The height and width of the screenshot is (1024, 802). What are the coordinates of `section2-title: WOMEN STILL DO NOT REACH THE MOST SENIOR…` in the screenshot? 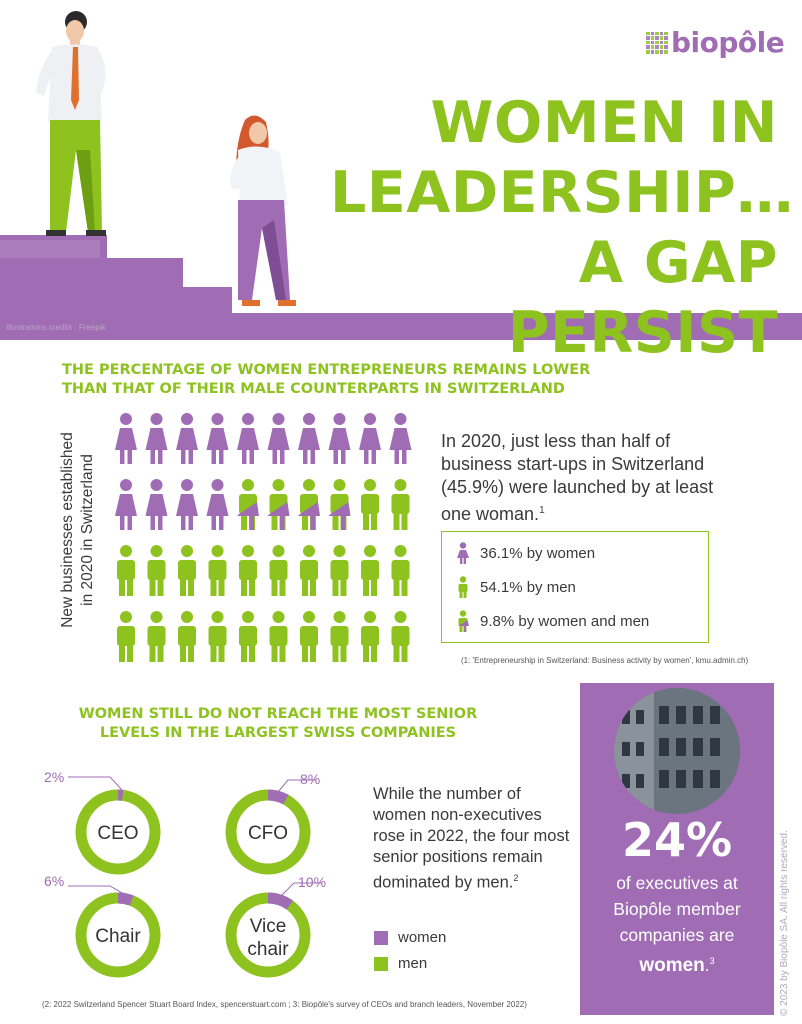 It's located at (278, 724).